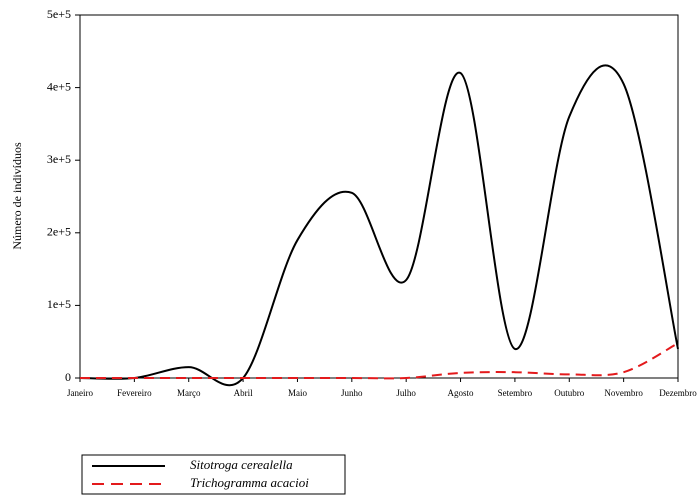 This screenshot has height=495, width=699. I want to click on y-tick-label: 0, so click(68, 377).